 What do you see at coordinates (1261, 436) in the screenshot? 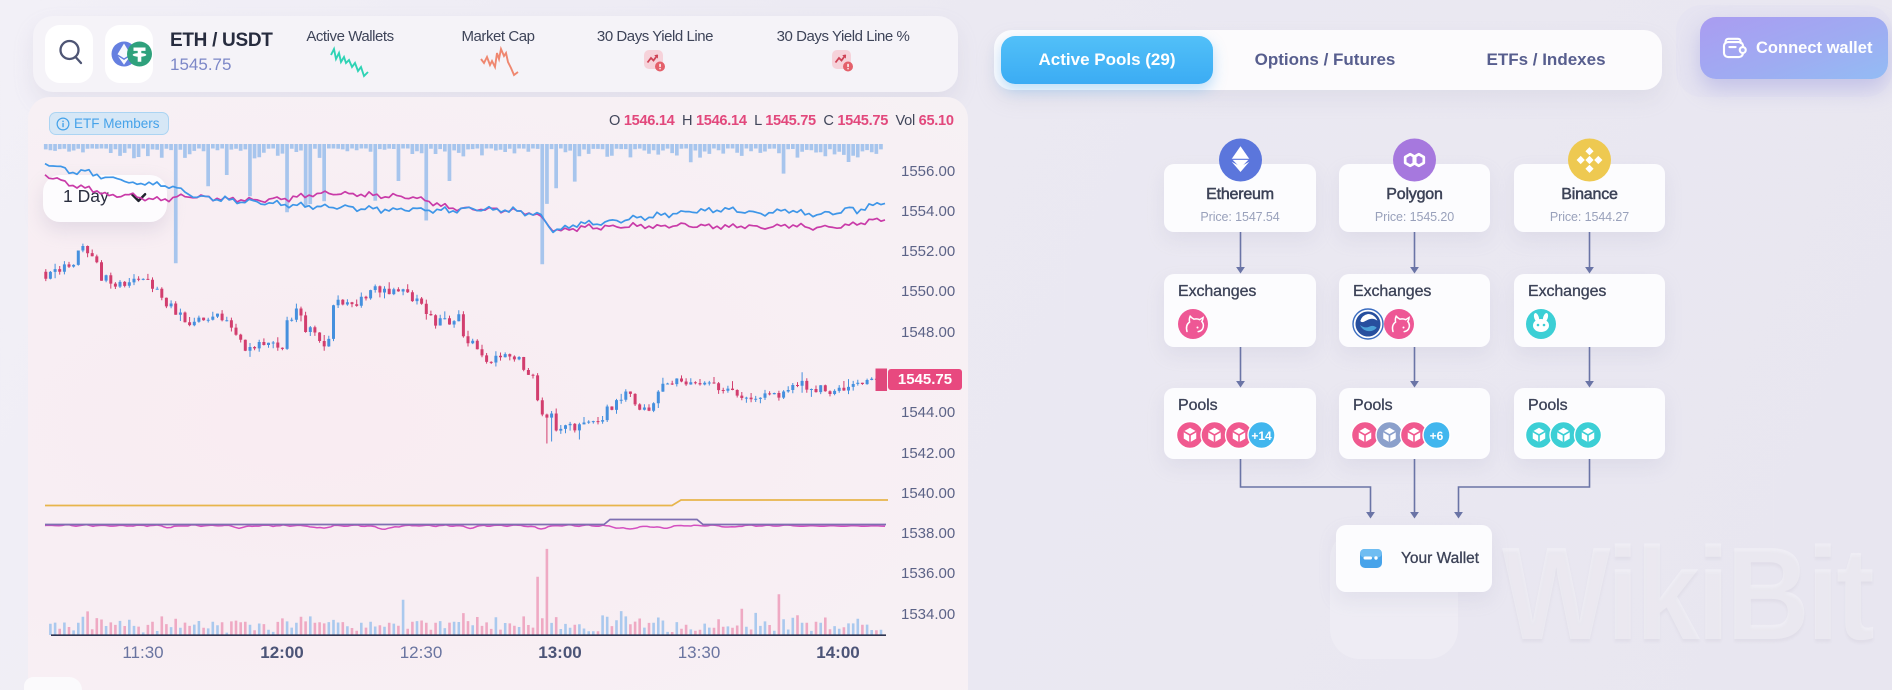
I see `svg-text: +14` at bounding box center [1261, 436].